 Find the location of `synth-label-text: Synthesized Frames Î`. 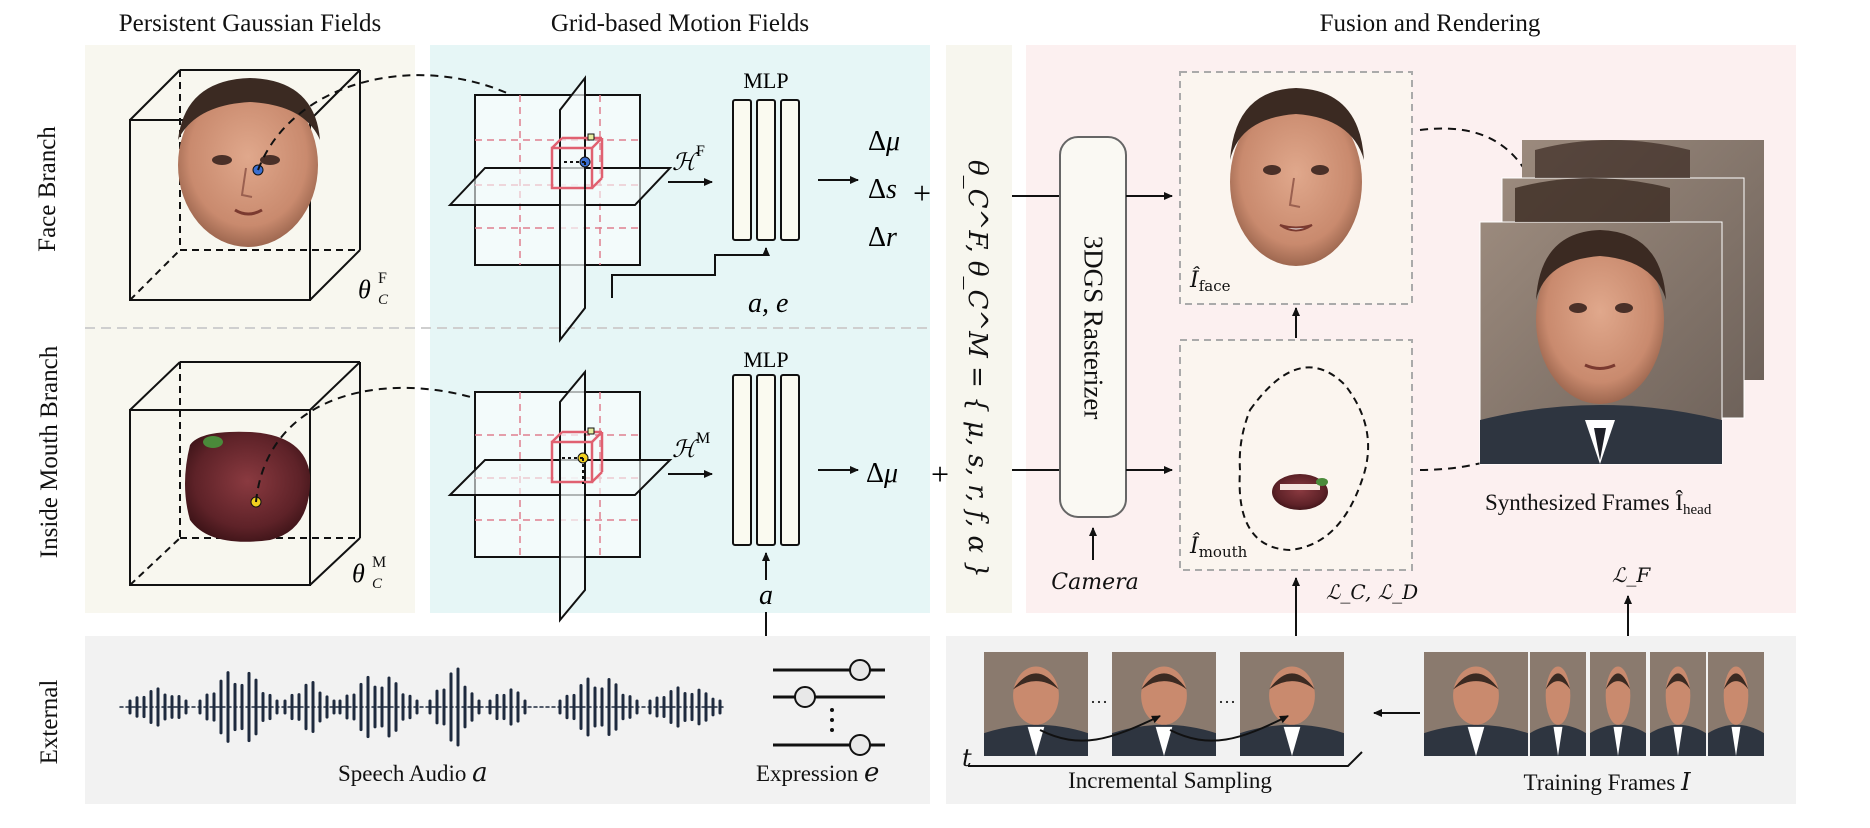

synth-label-text: Synthesized Frames Î is located at coordinates (1584, 502).